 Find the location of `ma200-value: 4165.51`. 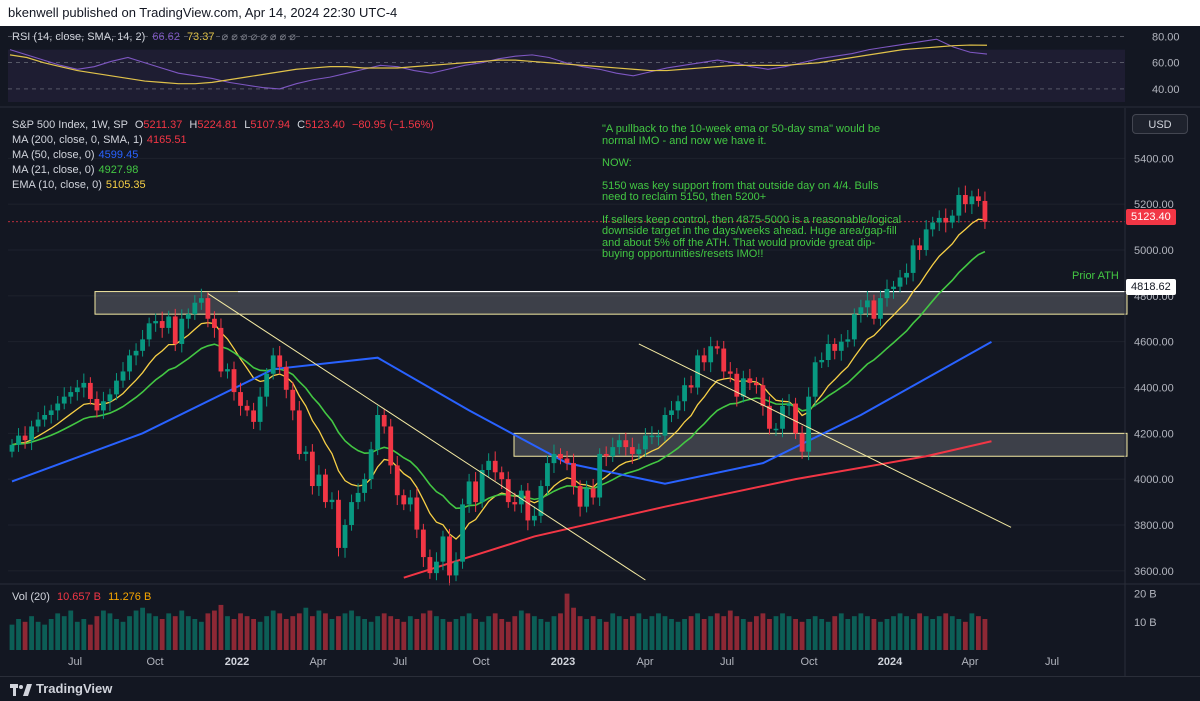

ma200-value: 4165.51 is located at coordinates (166, 140).